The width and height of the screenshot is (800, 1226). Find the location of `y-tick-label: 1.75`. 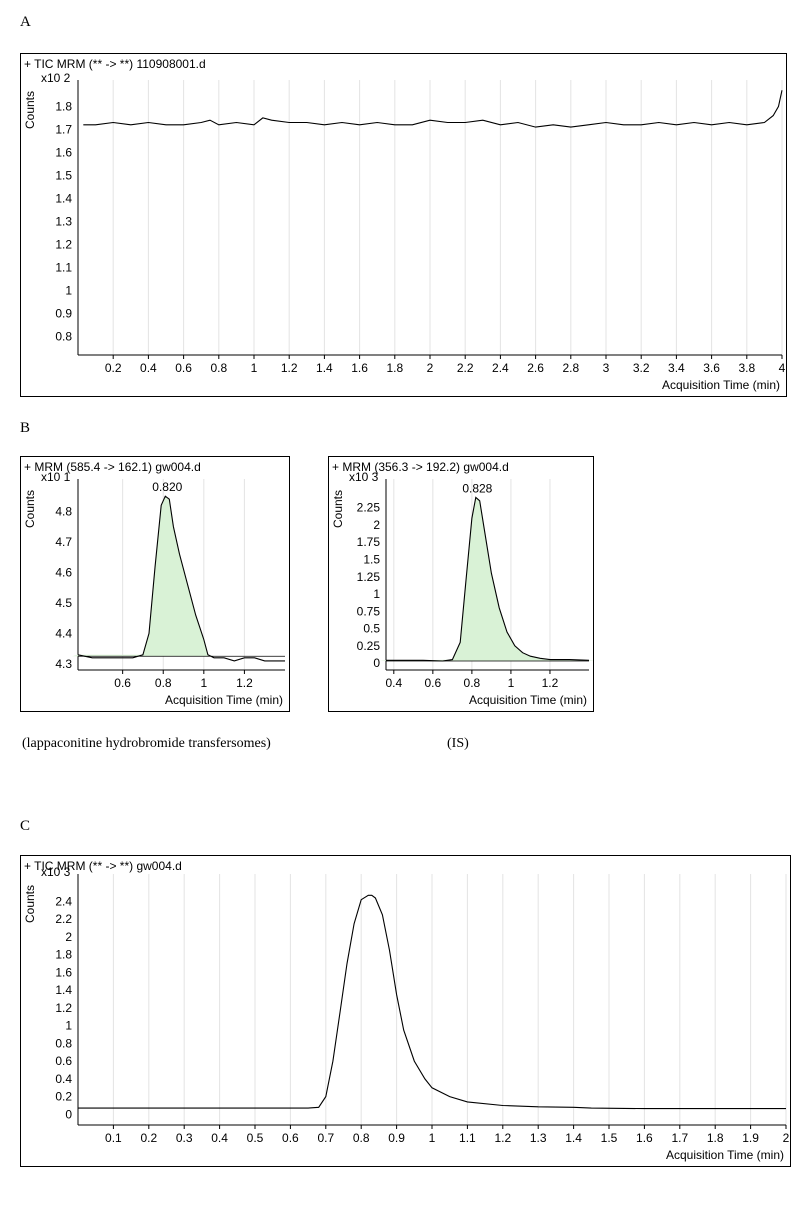

y-tick-label: 1.75 is located at coordinates (369, 542).